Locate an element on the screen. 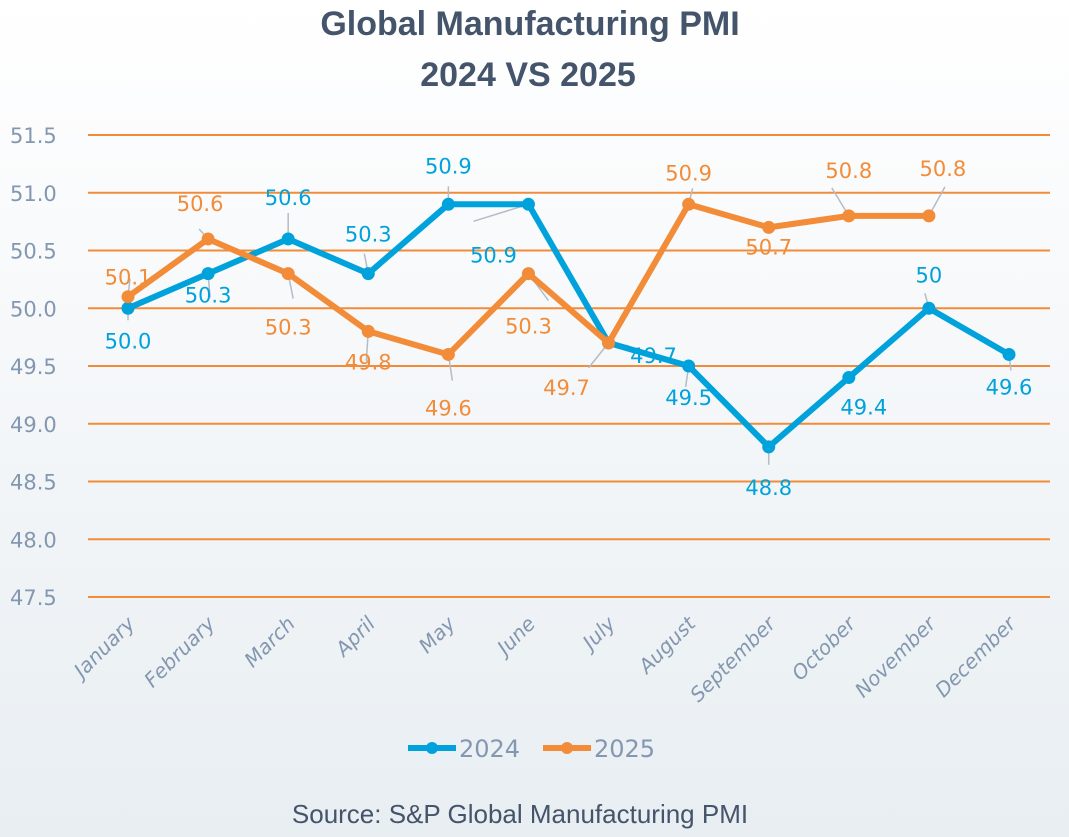  legend-item-2025: 2025 is located at coordinates (599, 749).